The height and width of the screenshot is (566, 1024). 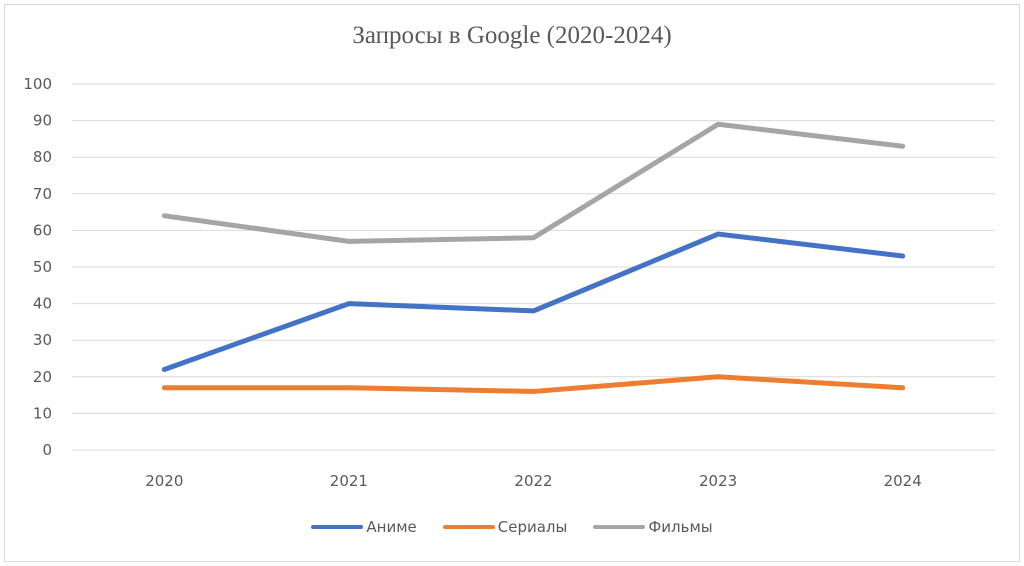 What do you see at coordinates (532, 527) in the screenshot?
I see `legend-label-serials: Сериалы` at bounding box center [532, 527].